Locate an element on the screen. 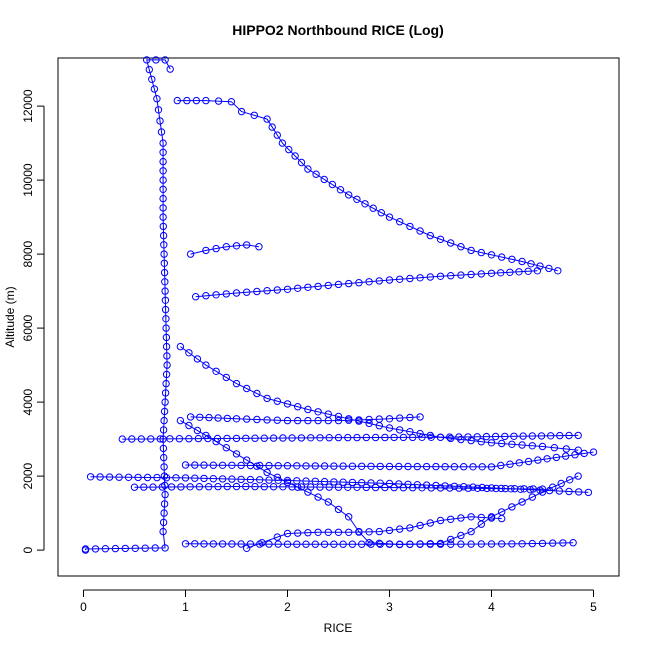  y-tick-label: 2000 is located at coordinates (28, 475).